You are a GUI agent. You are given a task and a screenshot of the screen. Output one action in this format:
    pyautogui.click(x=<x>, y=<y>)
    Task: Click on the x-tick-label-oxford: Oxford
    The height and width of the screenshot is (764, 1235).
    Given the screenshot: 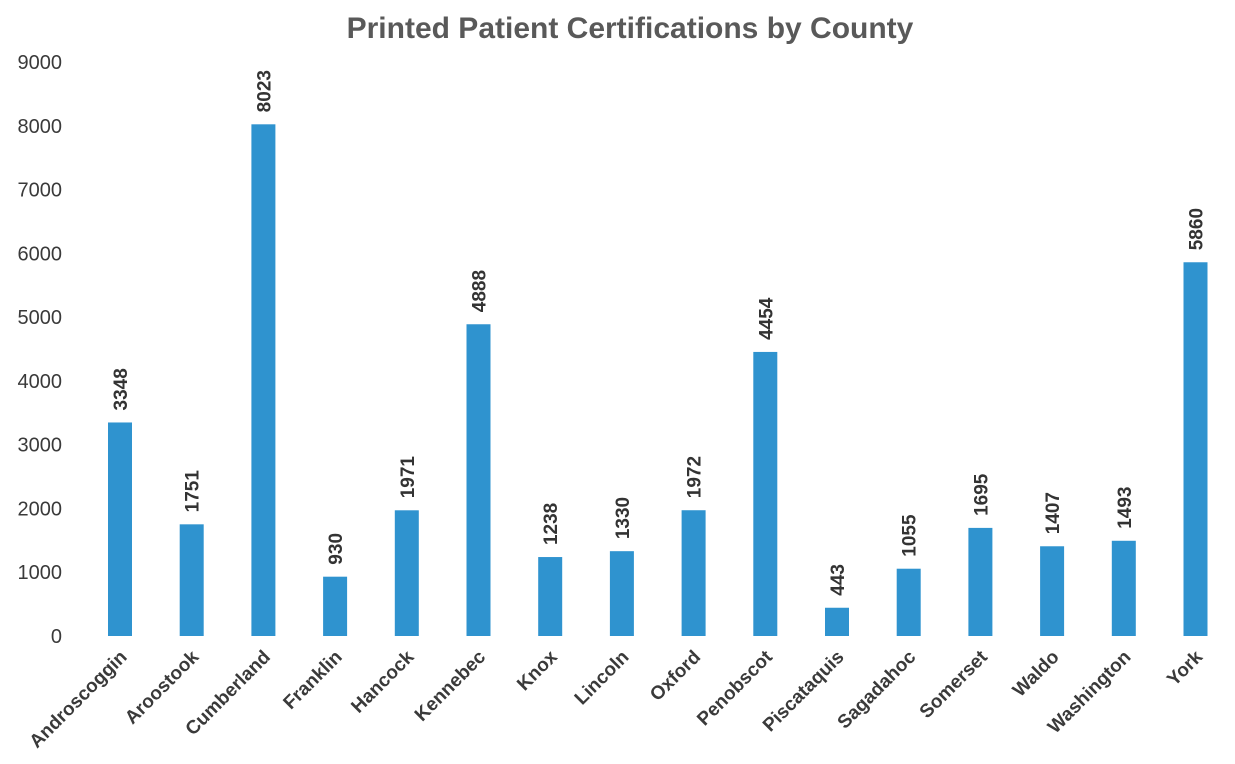 What is the action you would take?
    pyautogui.click(x=675, y=676)
    